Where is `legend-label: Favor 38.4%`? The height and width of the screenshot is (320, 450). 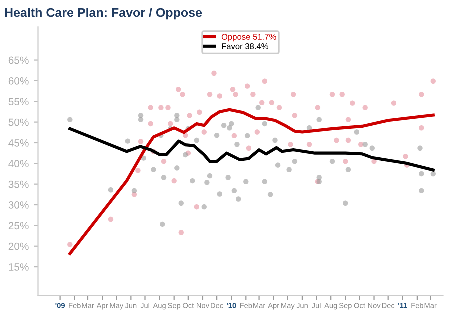 legend-label: Favor 38.4% is located at coordinates (245, 47).